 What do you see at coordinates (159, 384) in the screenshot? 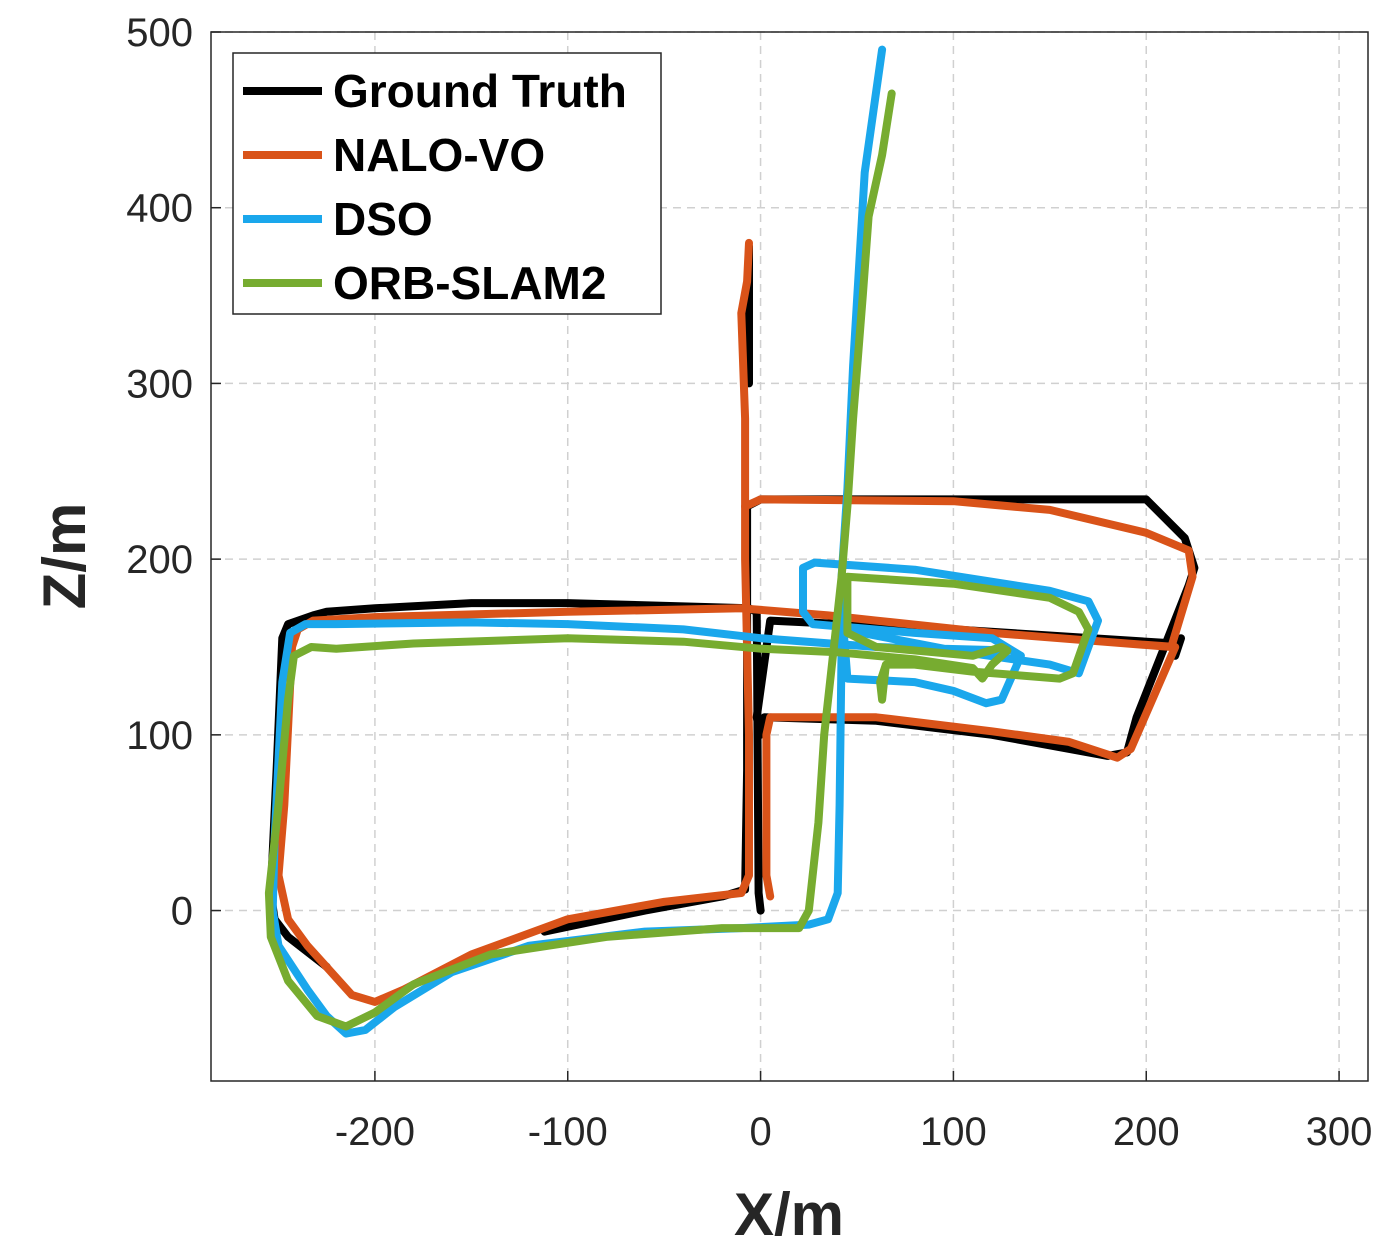
I see `y-tick-label: 300` at bounding box center [159, 384].